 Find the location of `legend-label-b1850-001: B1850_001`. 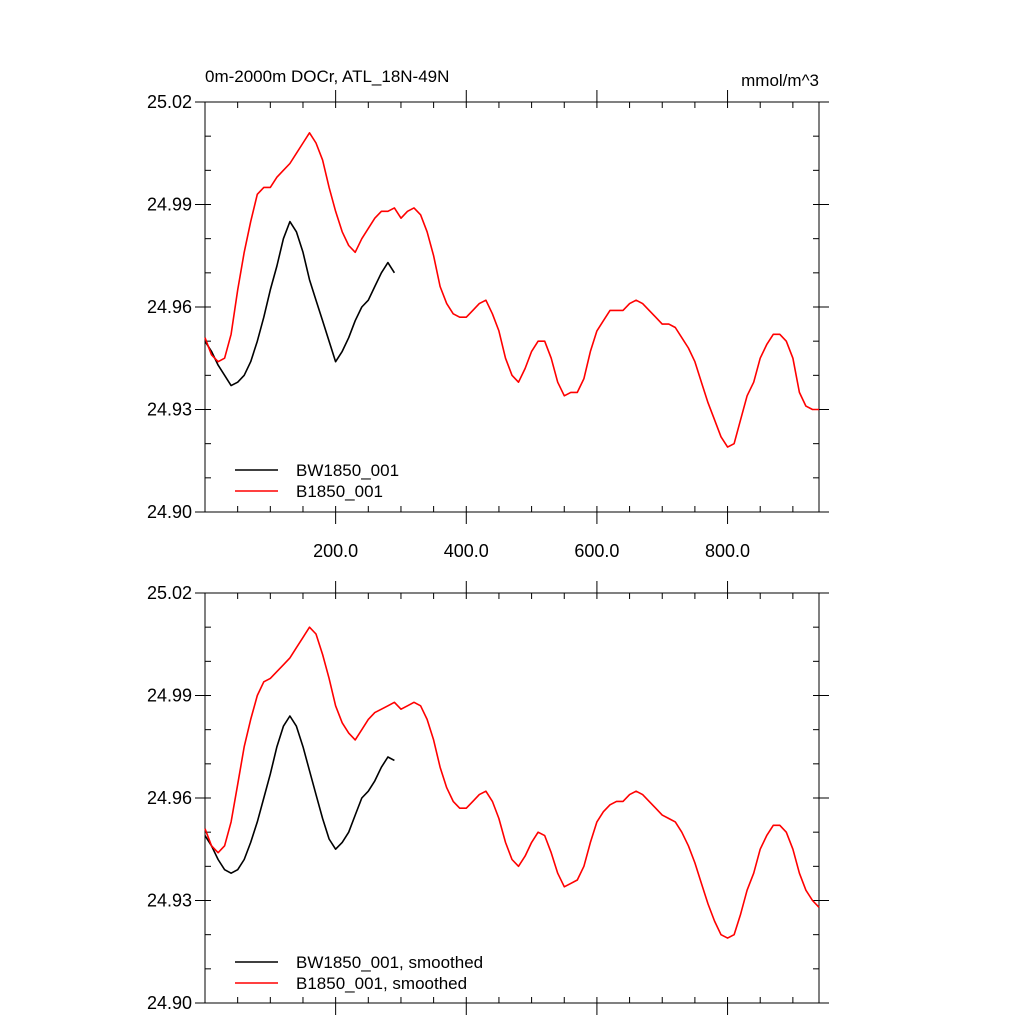

legend-label-b1850-001: B1850_001 is located at coordinates (339, 491).